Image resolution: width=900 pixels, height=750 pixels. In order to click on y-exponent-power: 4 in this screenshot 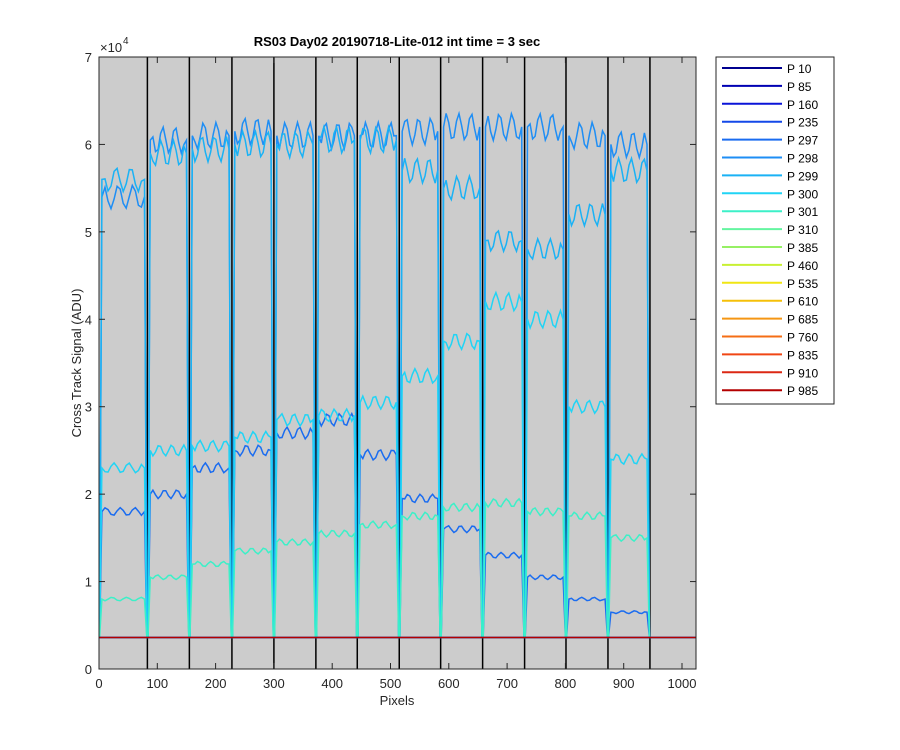, I will do `click(126, 41)`.